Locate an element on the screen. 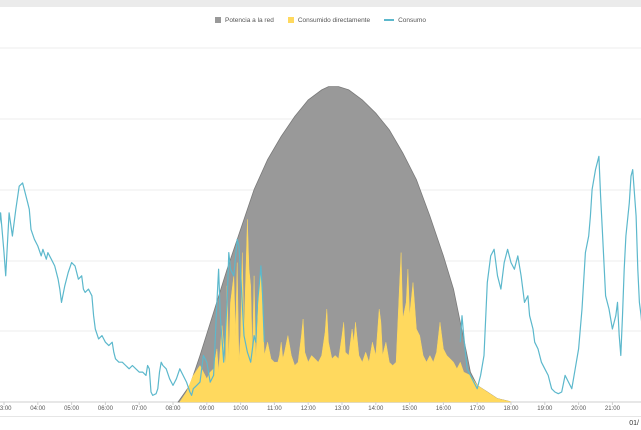  x-tick-label: 11:00 is located at coordinates (274, 409).